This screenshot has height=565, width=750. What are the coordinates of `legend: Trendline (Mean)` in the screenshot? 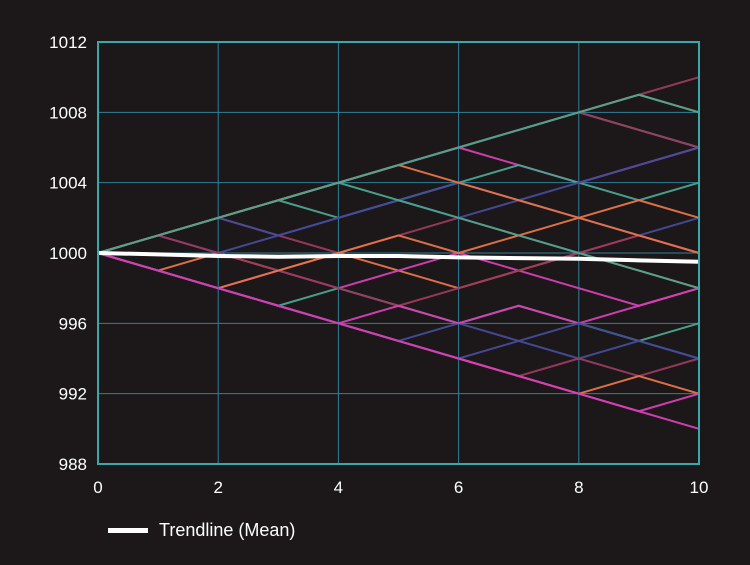 It's located at (201, 530).